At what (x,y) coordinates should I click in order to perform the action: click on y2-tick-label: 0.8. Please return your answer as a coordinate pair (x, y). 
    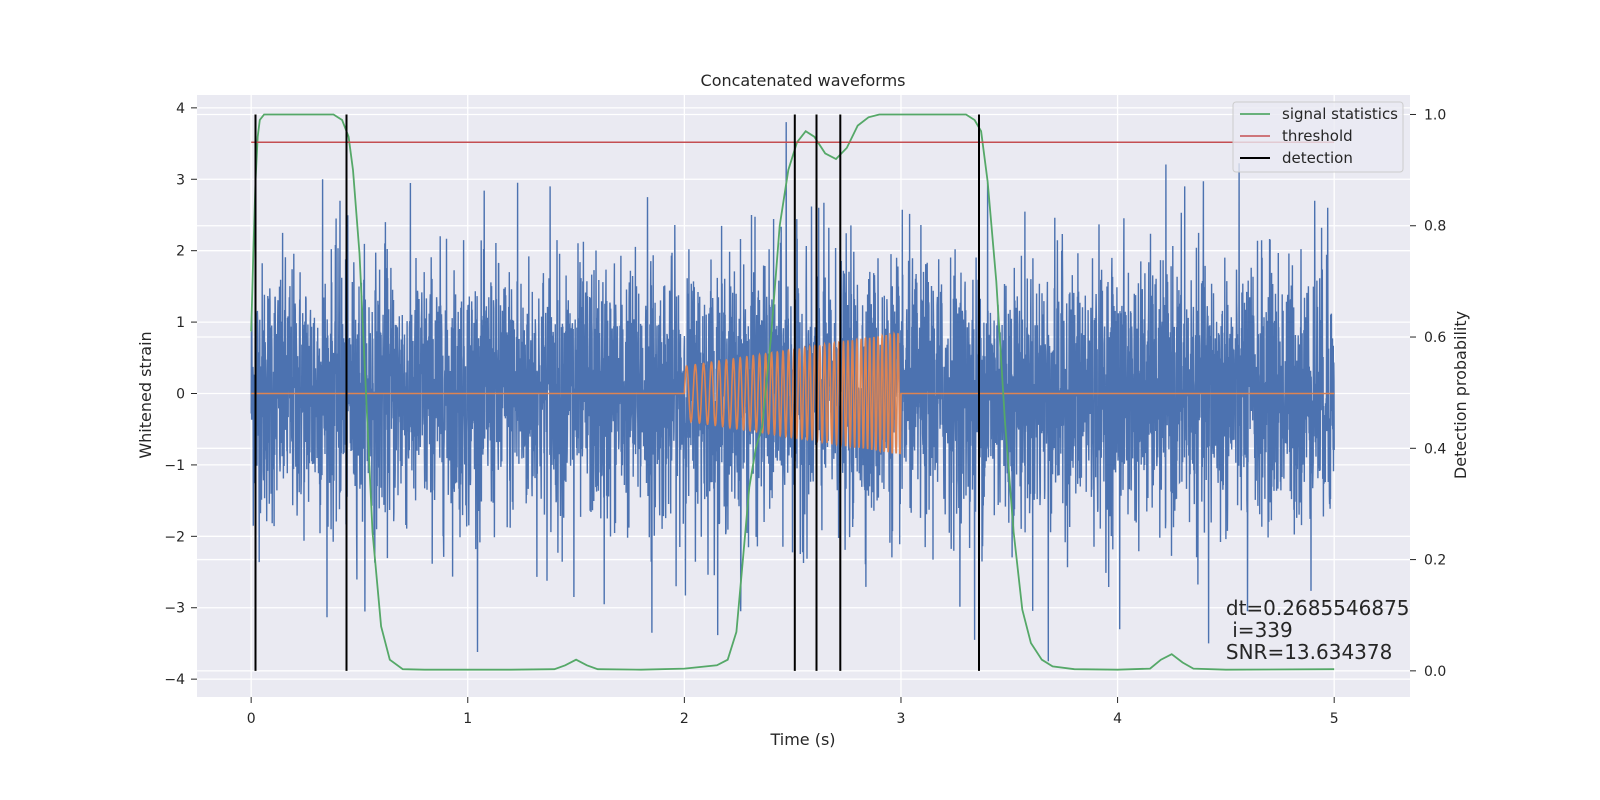
    Looking at the image, I should click on (1435, 227).